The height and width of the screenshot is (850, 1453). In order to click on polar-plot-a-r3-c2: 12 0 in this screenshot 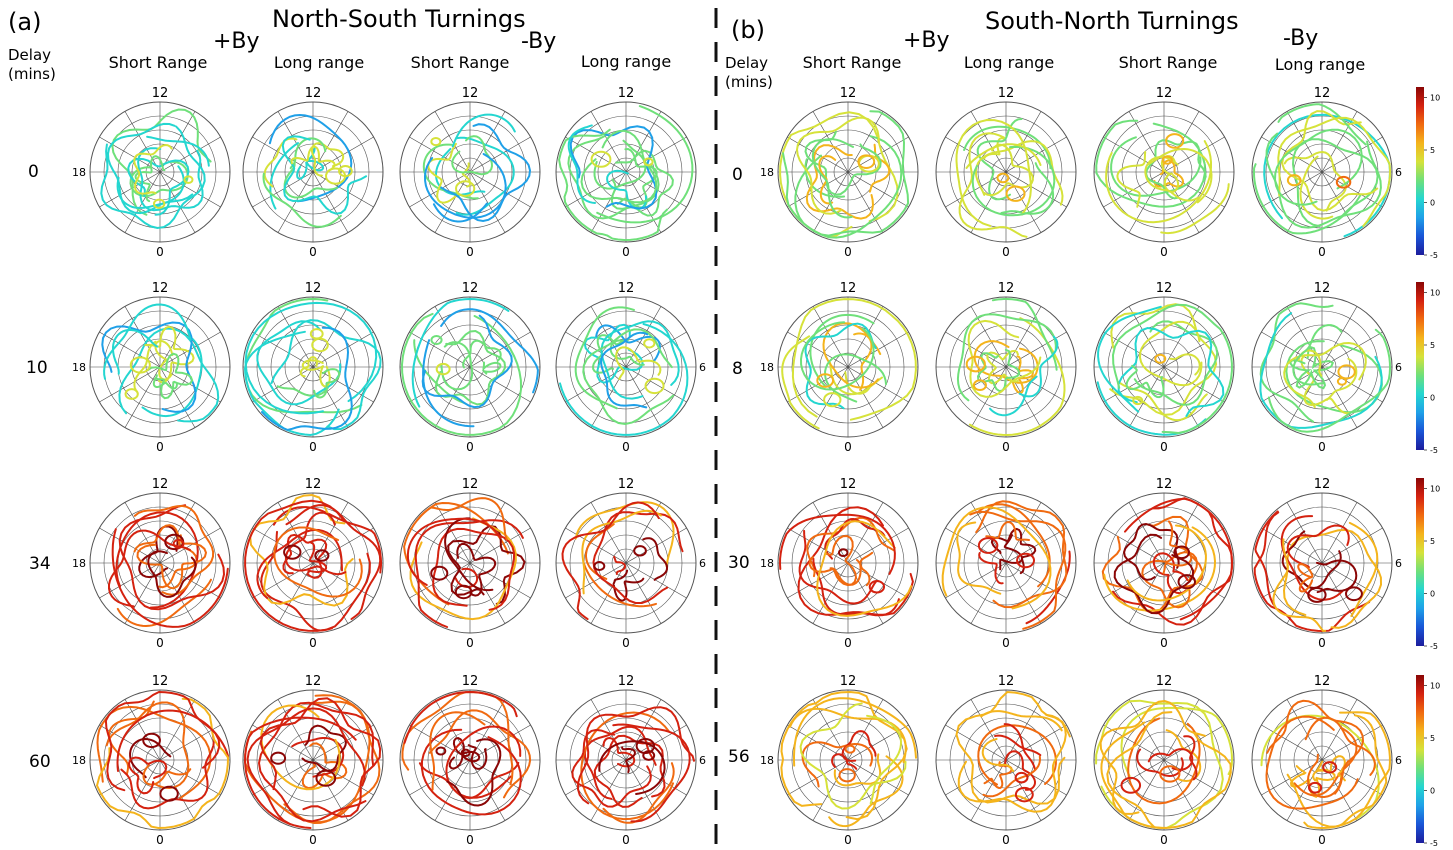, I will do `click(313, 563)`.